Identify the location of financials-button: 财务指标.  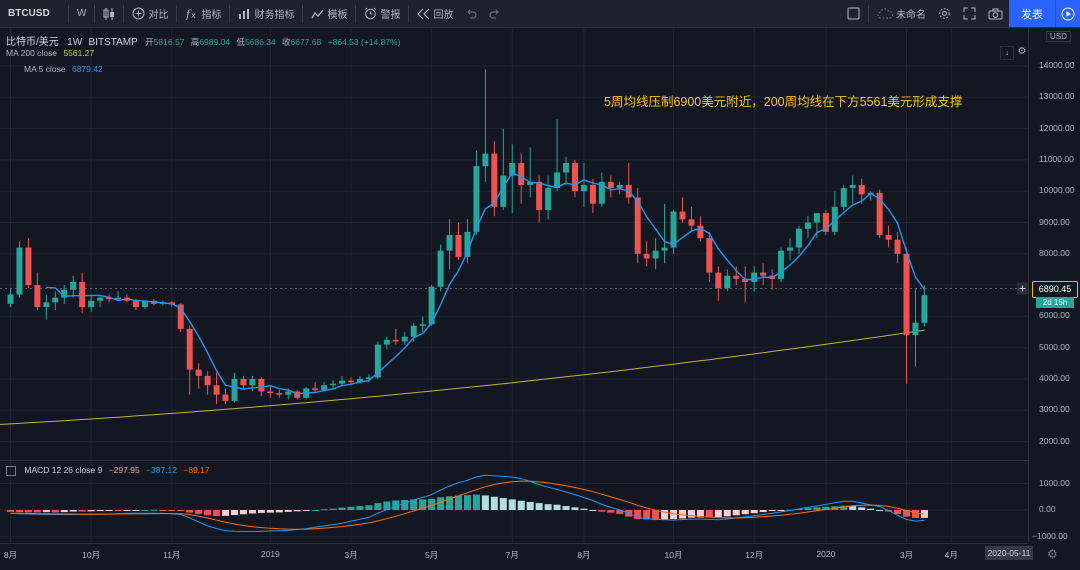
(266, 13).